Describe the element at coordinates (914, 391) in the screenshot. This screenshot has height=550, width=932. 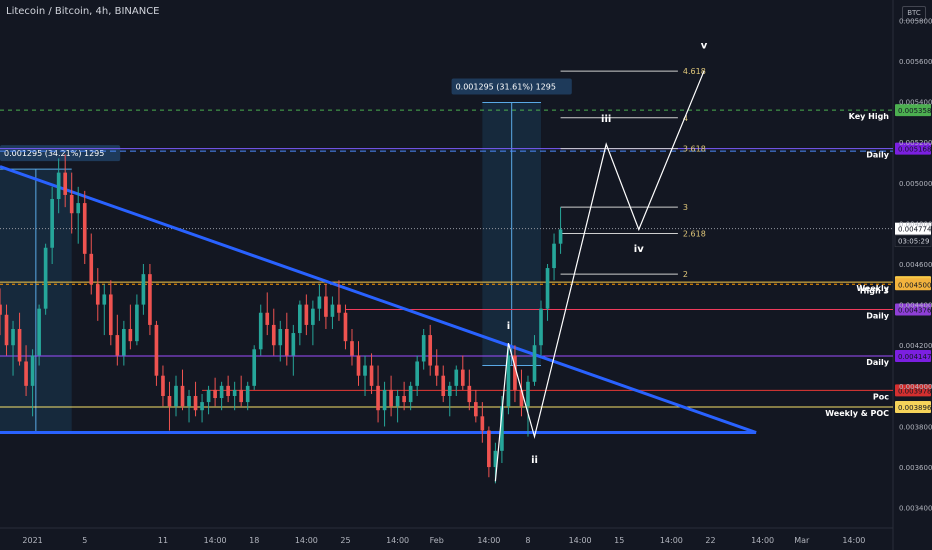
I see `level-price-badge-text: 0.003978` at that location.